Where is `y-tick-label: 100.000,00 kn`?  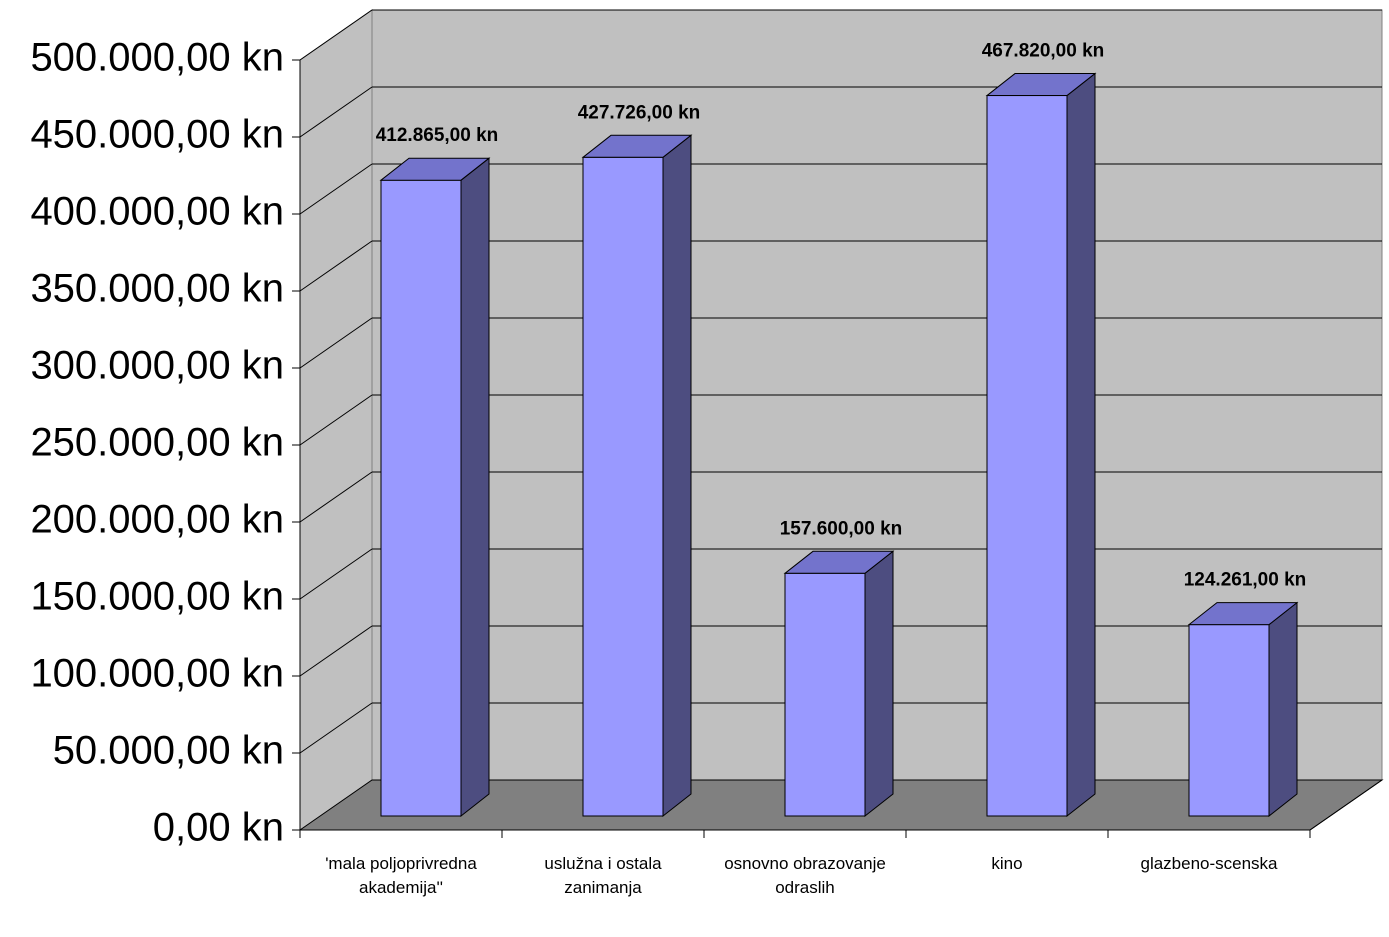
y-tick-label: 100.000,00 kn is located at coordinates (157, 674).